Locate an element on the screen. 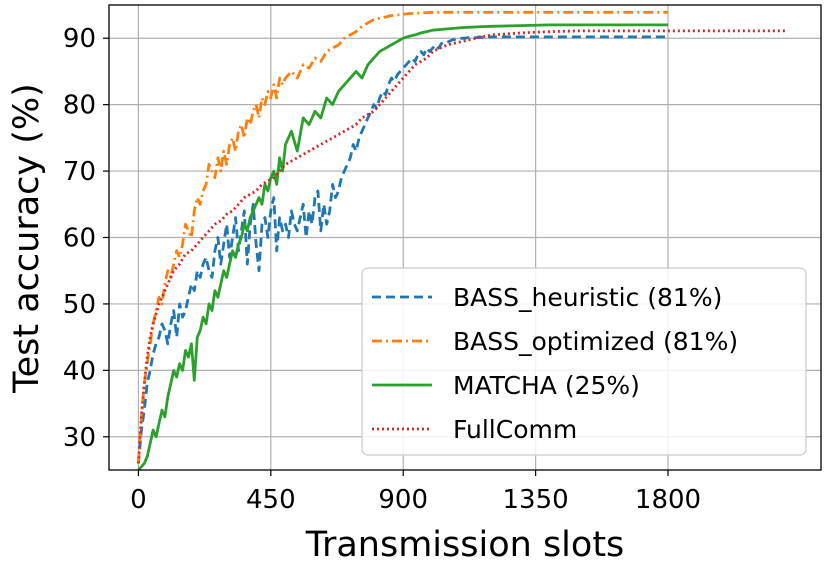  y-axis-title: Test accuracy (%) is located at coordinates (27, 238).